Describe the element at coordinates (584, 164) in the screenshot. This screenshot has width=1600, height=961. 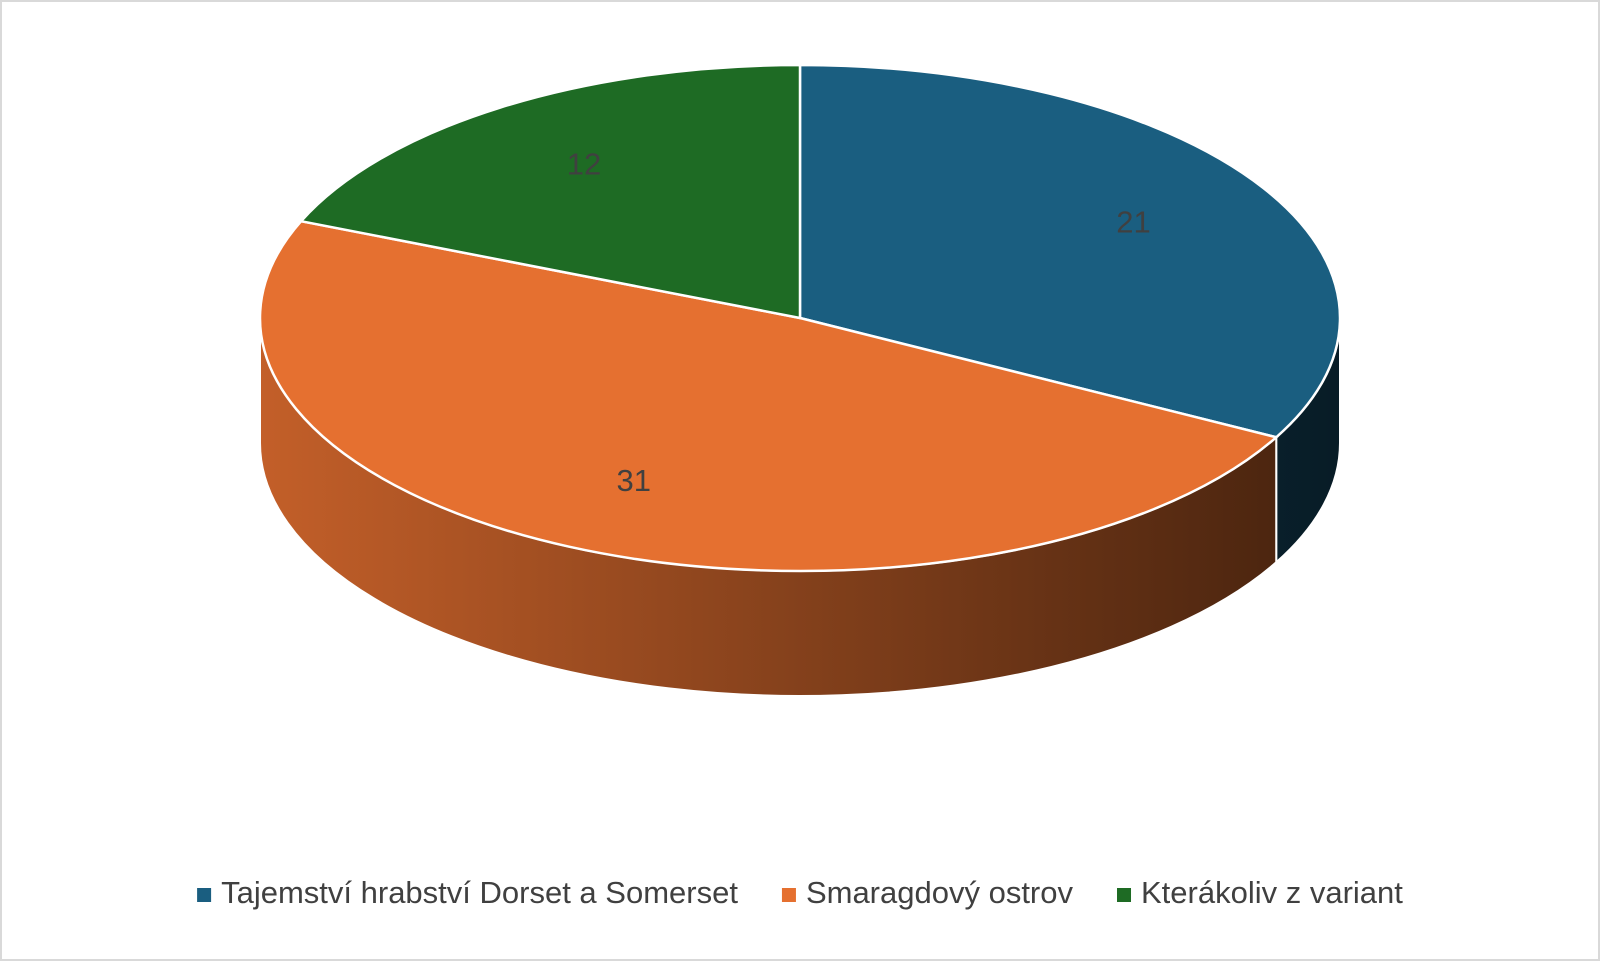
I see `data-label: 12` at that location.